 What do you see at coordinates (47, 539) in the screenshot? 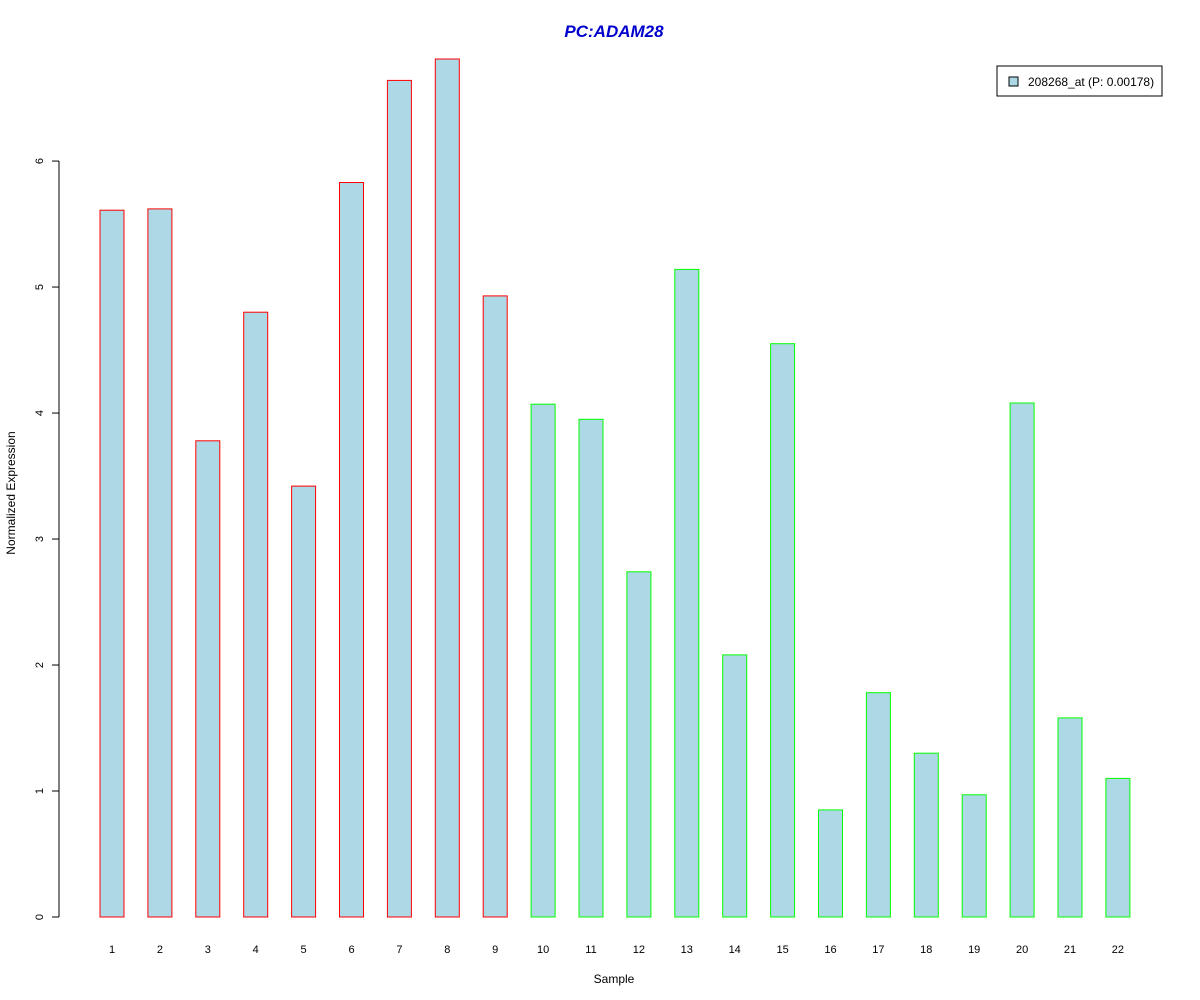
I see `y-axis: 0 1 2 3 4 5 6` at bounding box center [47, 539].